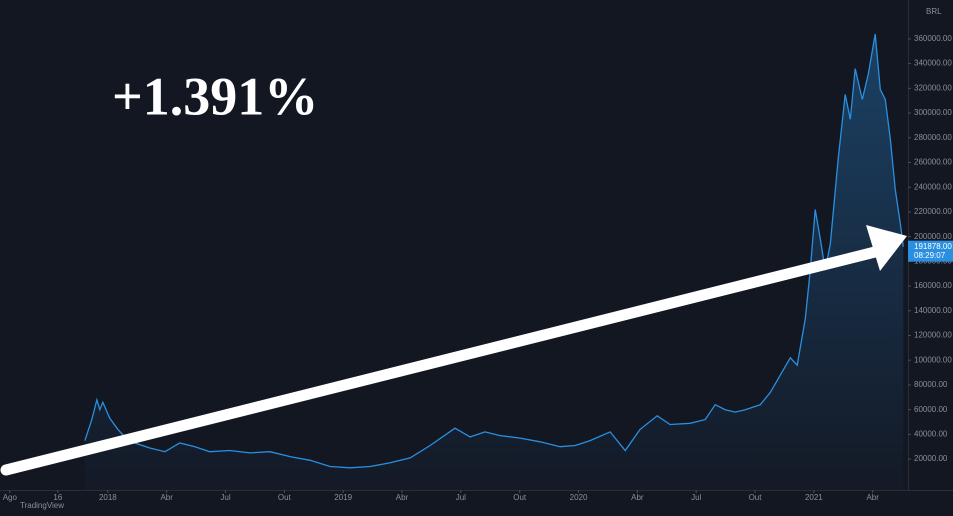  I want to click on y-tick-label: 260000.00, so click(933, 162).